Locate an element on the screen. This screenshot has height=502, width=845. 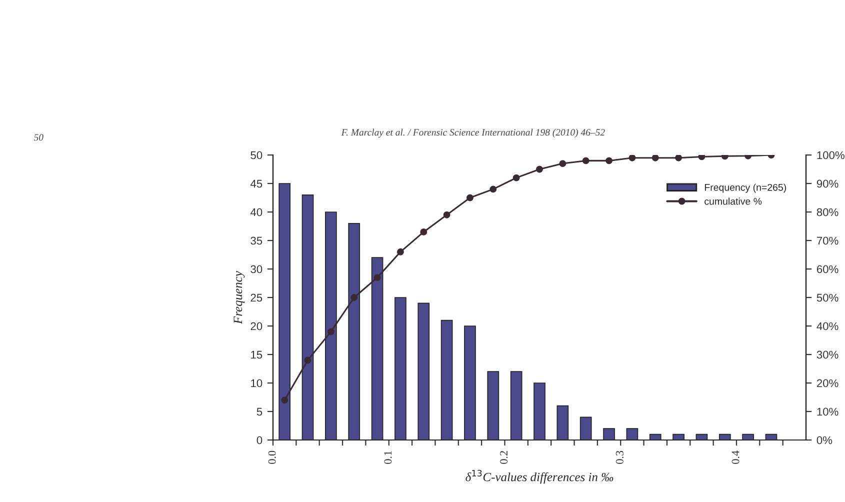
y-tick-label: 25 is located at coordinates (256, 298).